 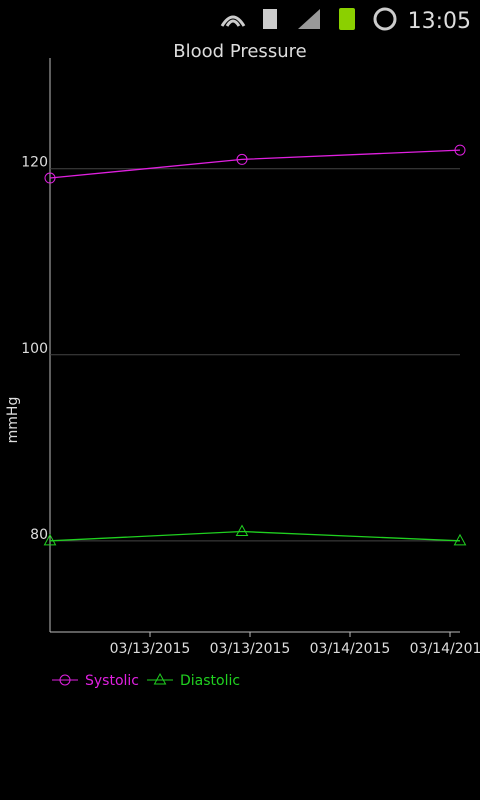 What do you see at coordinates (34, 163) in the screenshot?
I see `y-tick-label: 120` at bounding box center [34, 163].